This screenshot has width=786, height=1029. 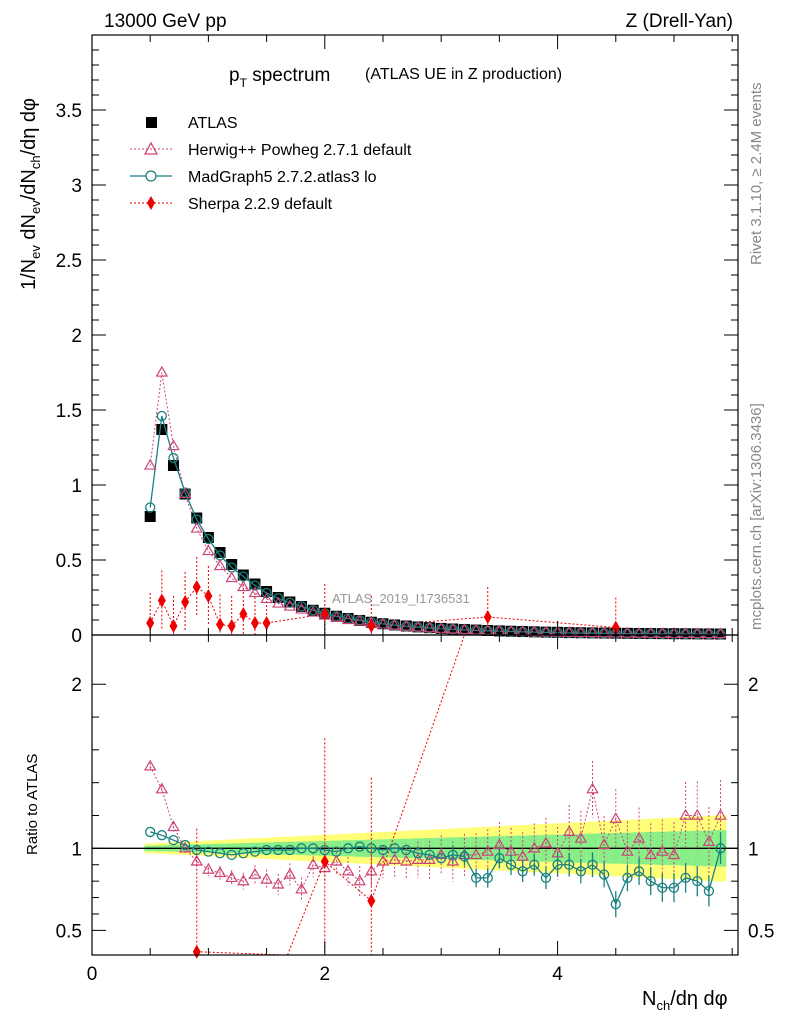 I want to click on legend-marker-herwig, so click(x=151, y=148).